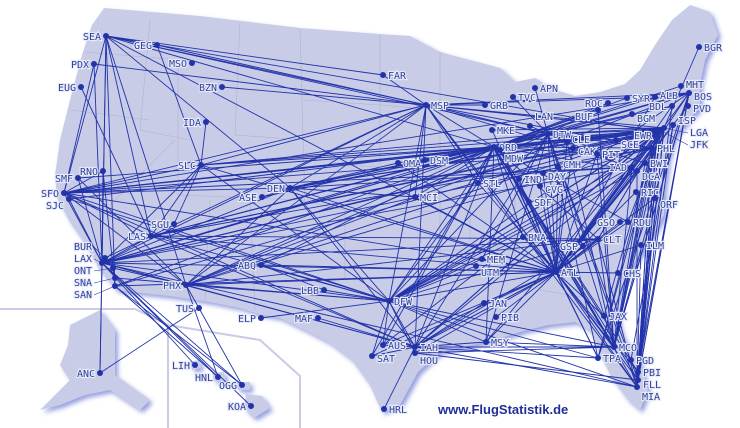 This screenshot has width=740, height=428. I want to click on airport-pvd: PVD, so click(698, 109).